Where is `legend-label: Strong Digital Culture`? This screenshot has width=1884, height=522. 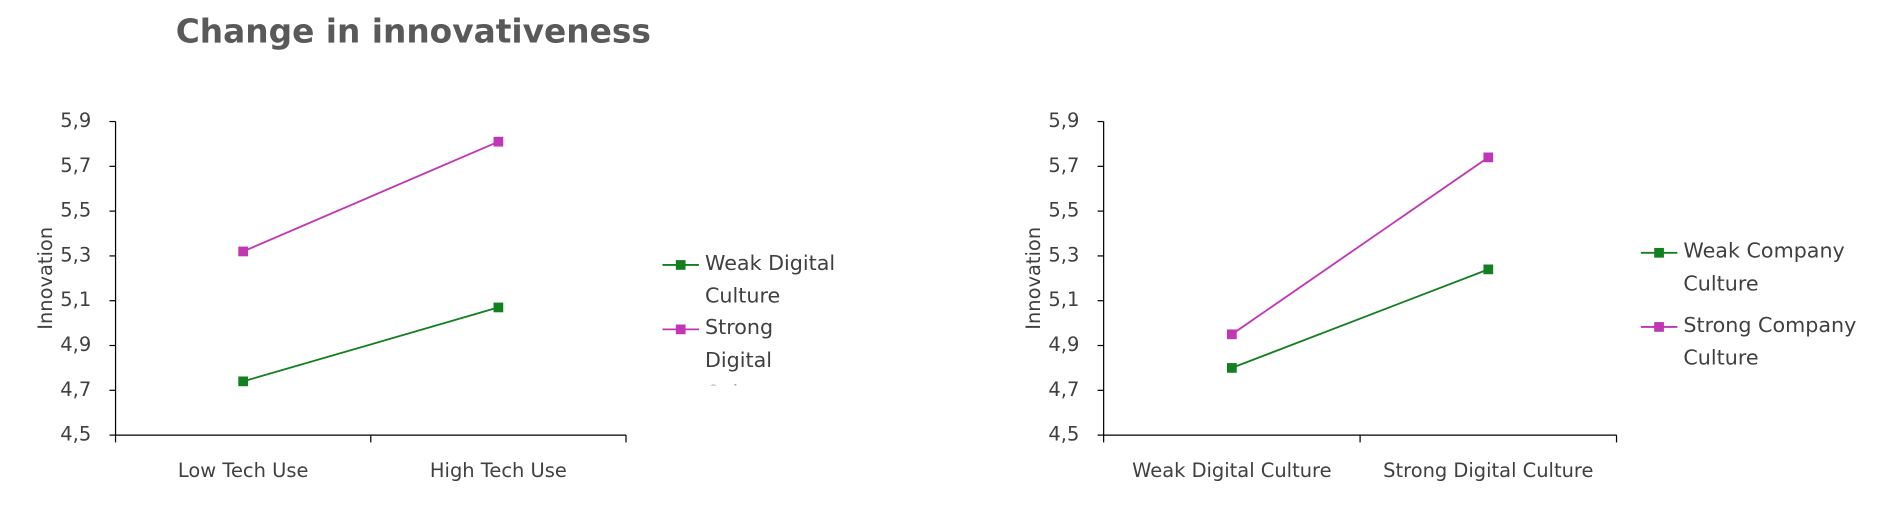
legend-label: Strong Digital Culture is located at coordinates (742, 350).